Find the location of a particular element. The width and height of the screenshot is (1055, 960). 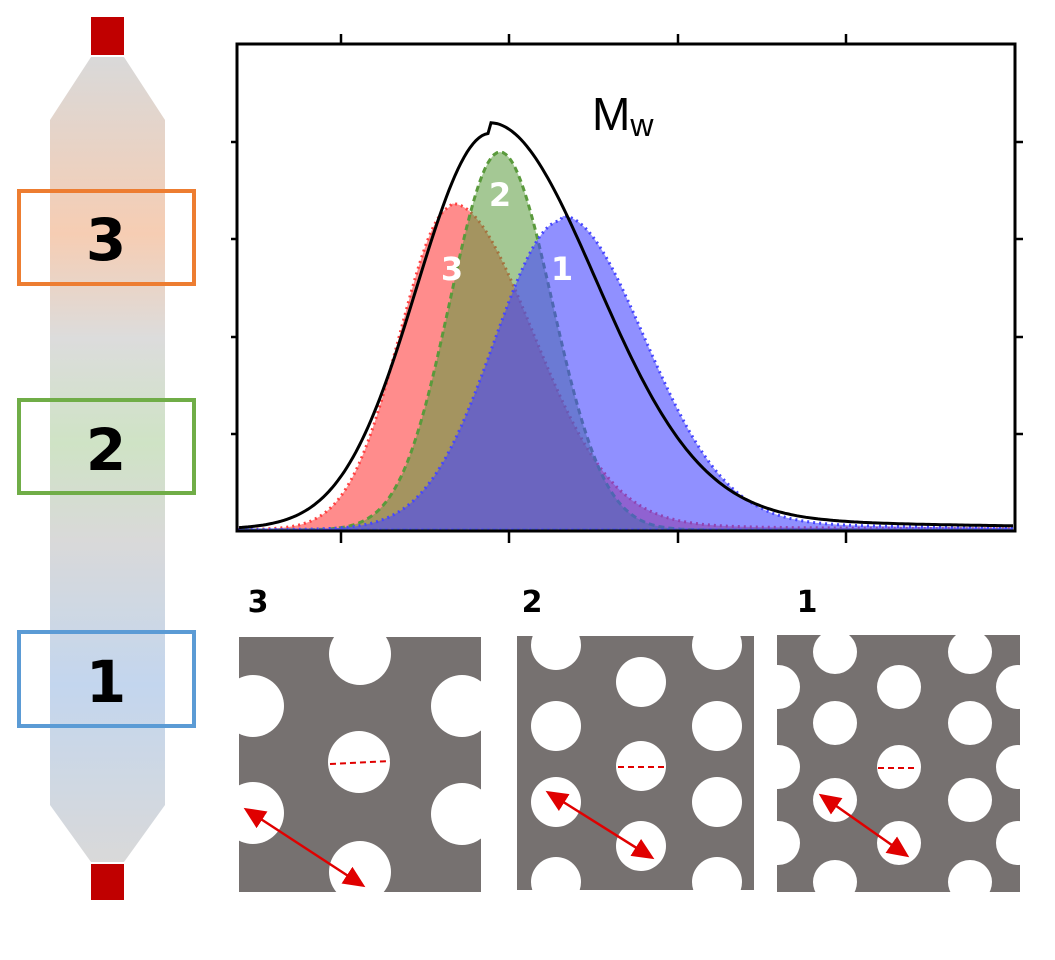

zone-2-box is located at coordinates (106, 446).